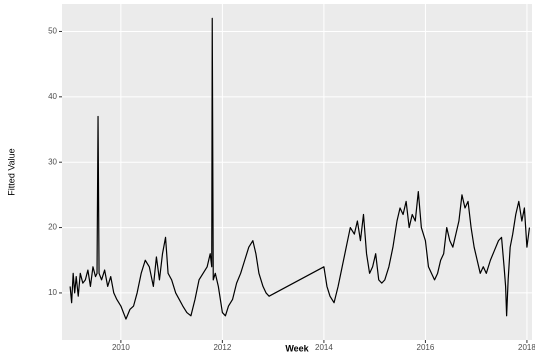  I want to click on y-tick-label: 40, so click(52, 96).